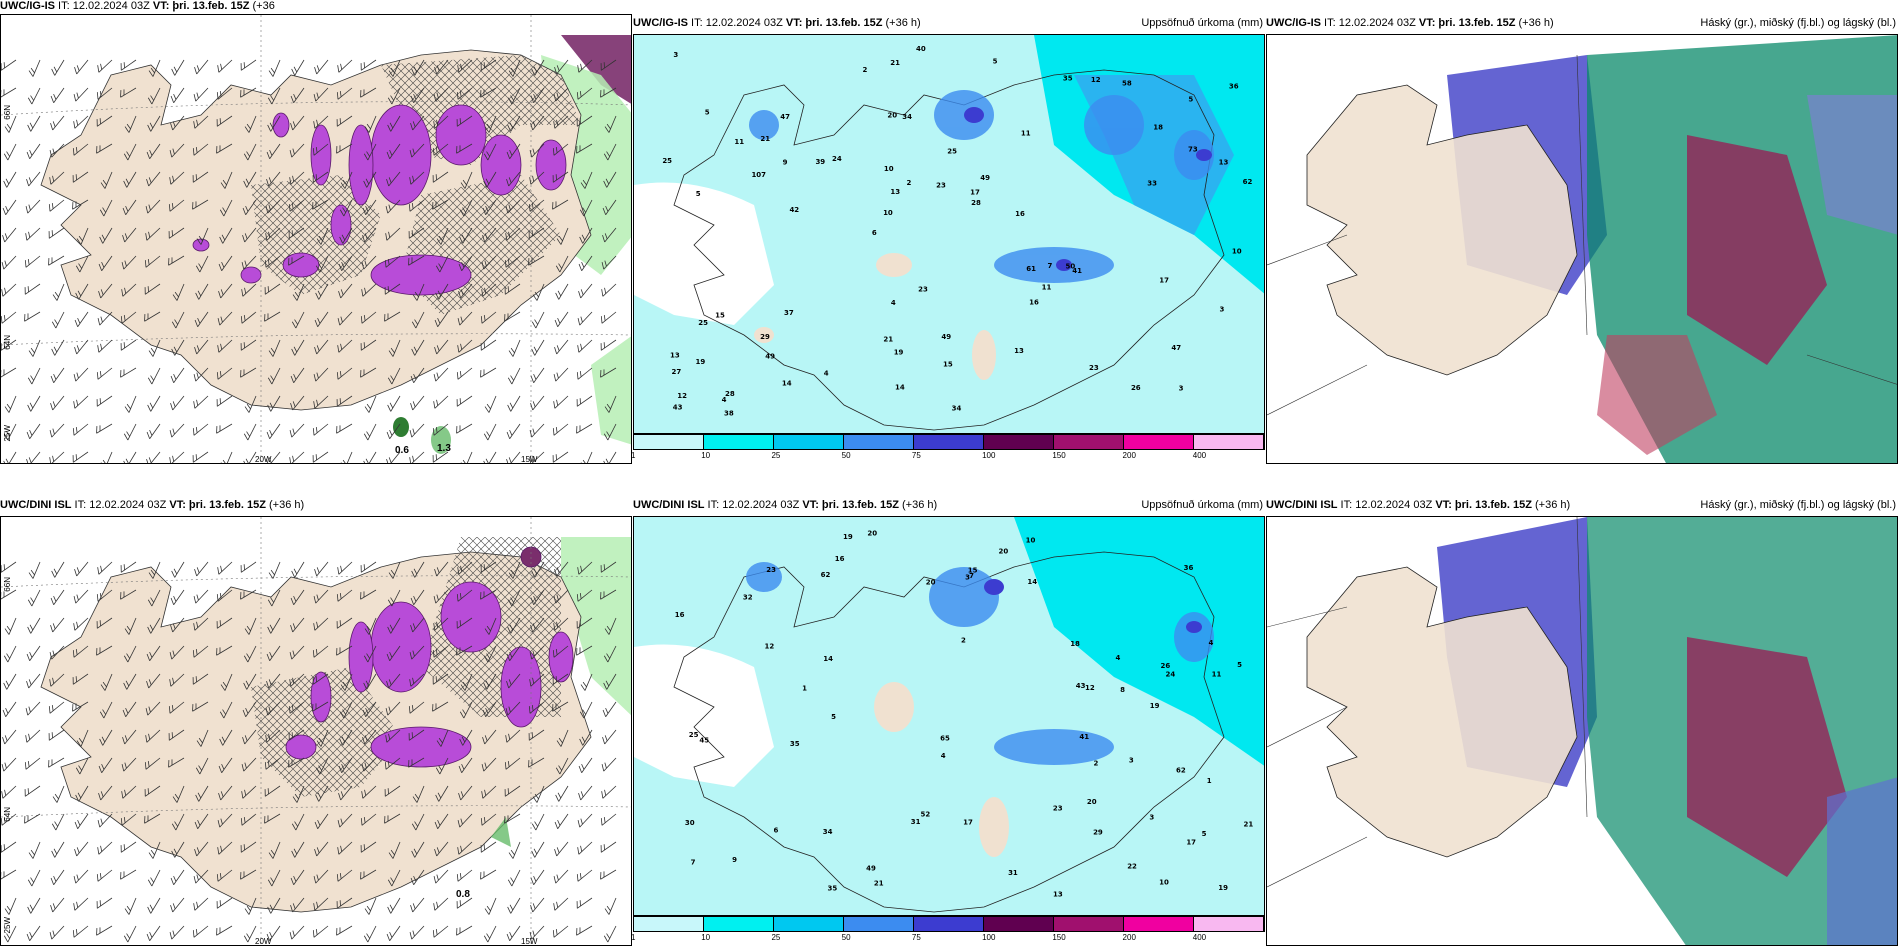  I want to click on precip-value: 40, so click(921, 49).